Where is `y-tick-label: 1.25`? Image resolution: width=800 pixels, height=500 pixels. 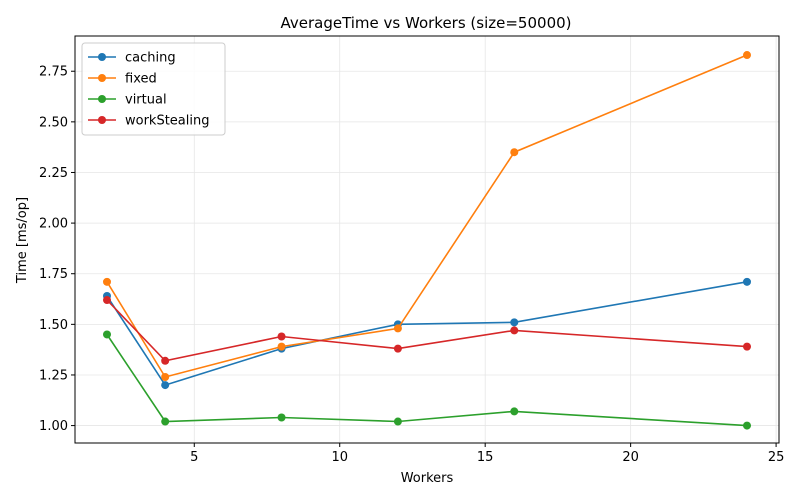
y-tick-label: 1.25 is located at coordinates (53, 375).